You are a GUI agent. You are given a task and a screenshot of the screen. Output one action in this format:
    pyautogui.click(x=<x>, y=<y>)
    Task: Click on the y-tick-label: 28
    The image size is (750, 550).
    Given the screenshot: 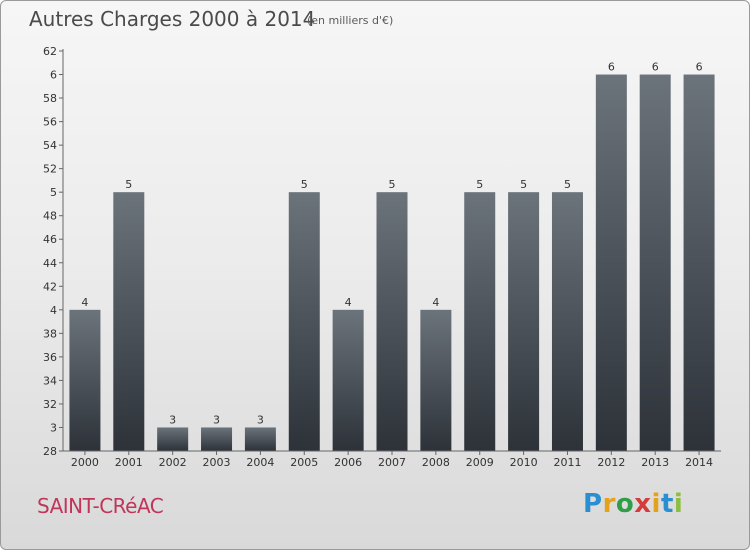 What is the action you would take?
    pyautogui.click(x=50, y=451)
    